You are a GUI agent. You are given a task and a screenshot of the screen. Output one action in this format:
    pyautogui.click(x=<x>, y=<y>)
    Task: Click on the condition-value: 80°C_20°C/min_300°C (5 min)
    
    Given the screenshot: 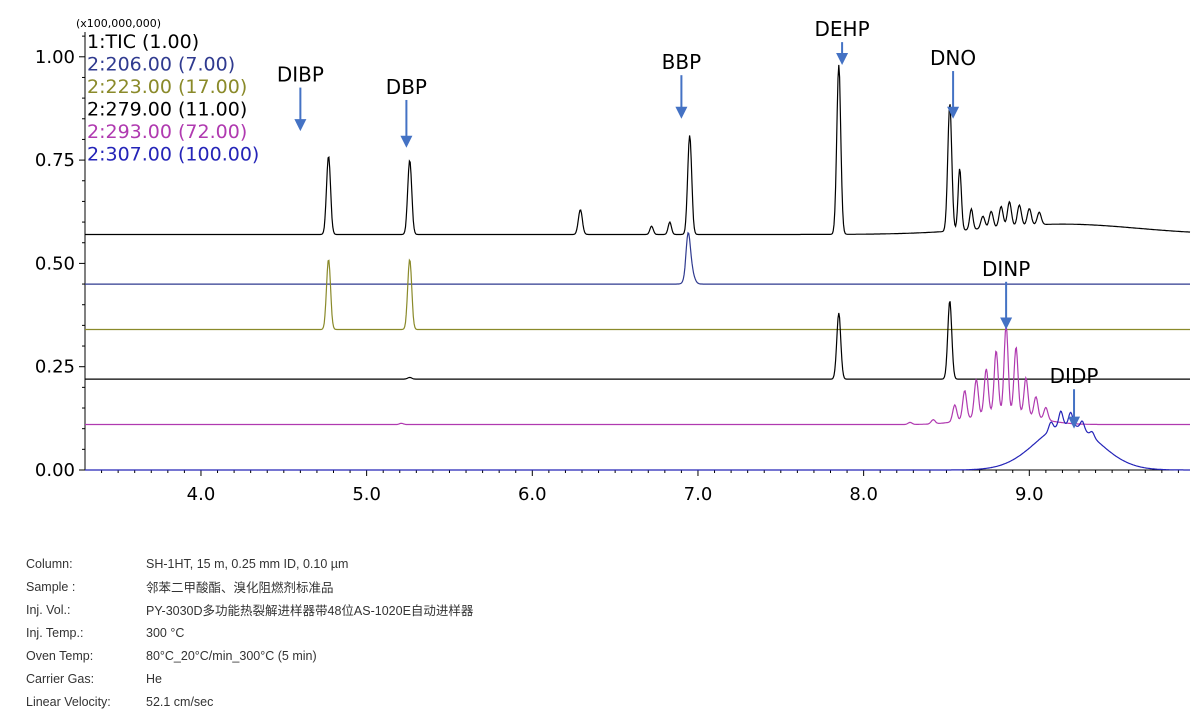 What is the action you would take?
    pyautogui.click(x=231, y=655)
    